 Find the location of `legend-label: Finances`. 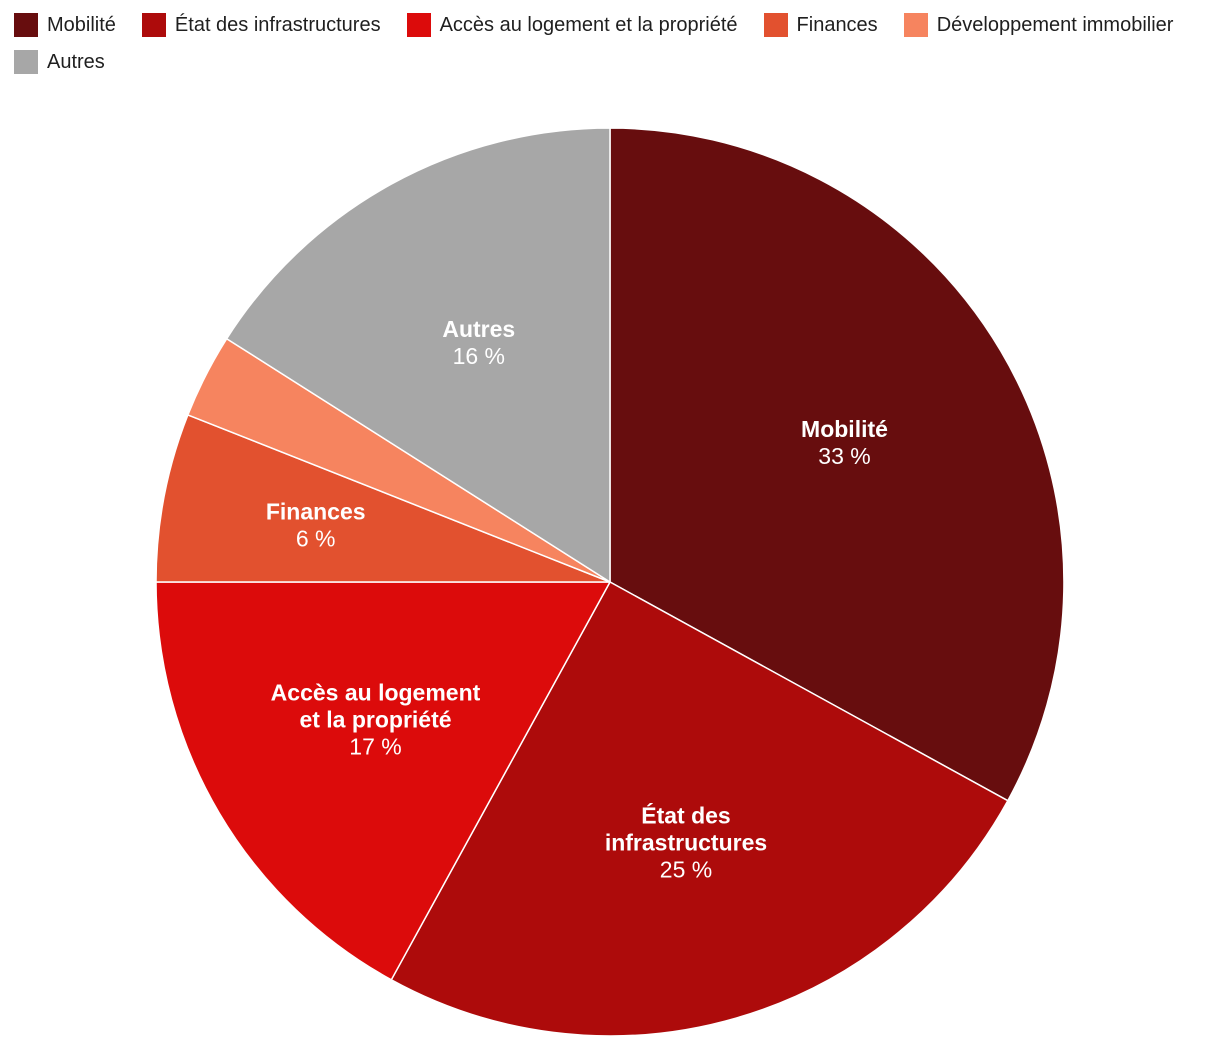

legend-label: Finances is located at coordinates (837, 25).